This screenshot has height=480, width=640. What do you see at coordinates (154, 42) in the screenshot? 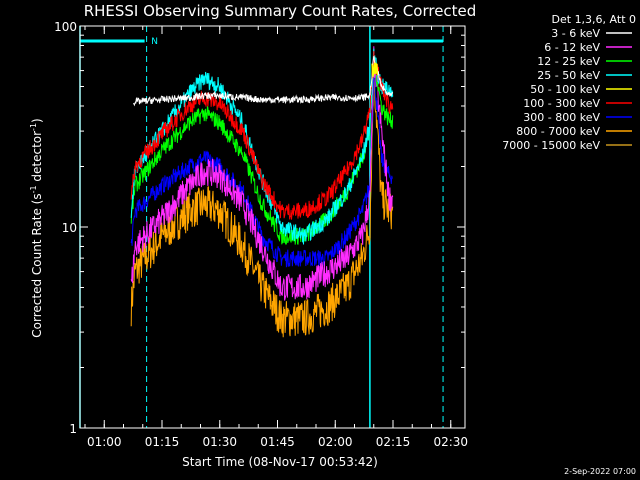
I see `night-marker-label: N` at bounding box center [154, 42].